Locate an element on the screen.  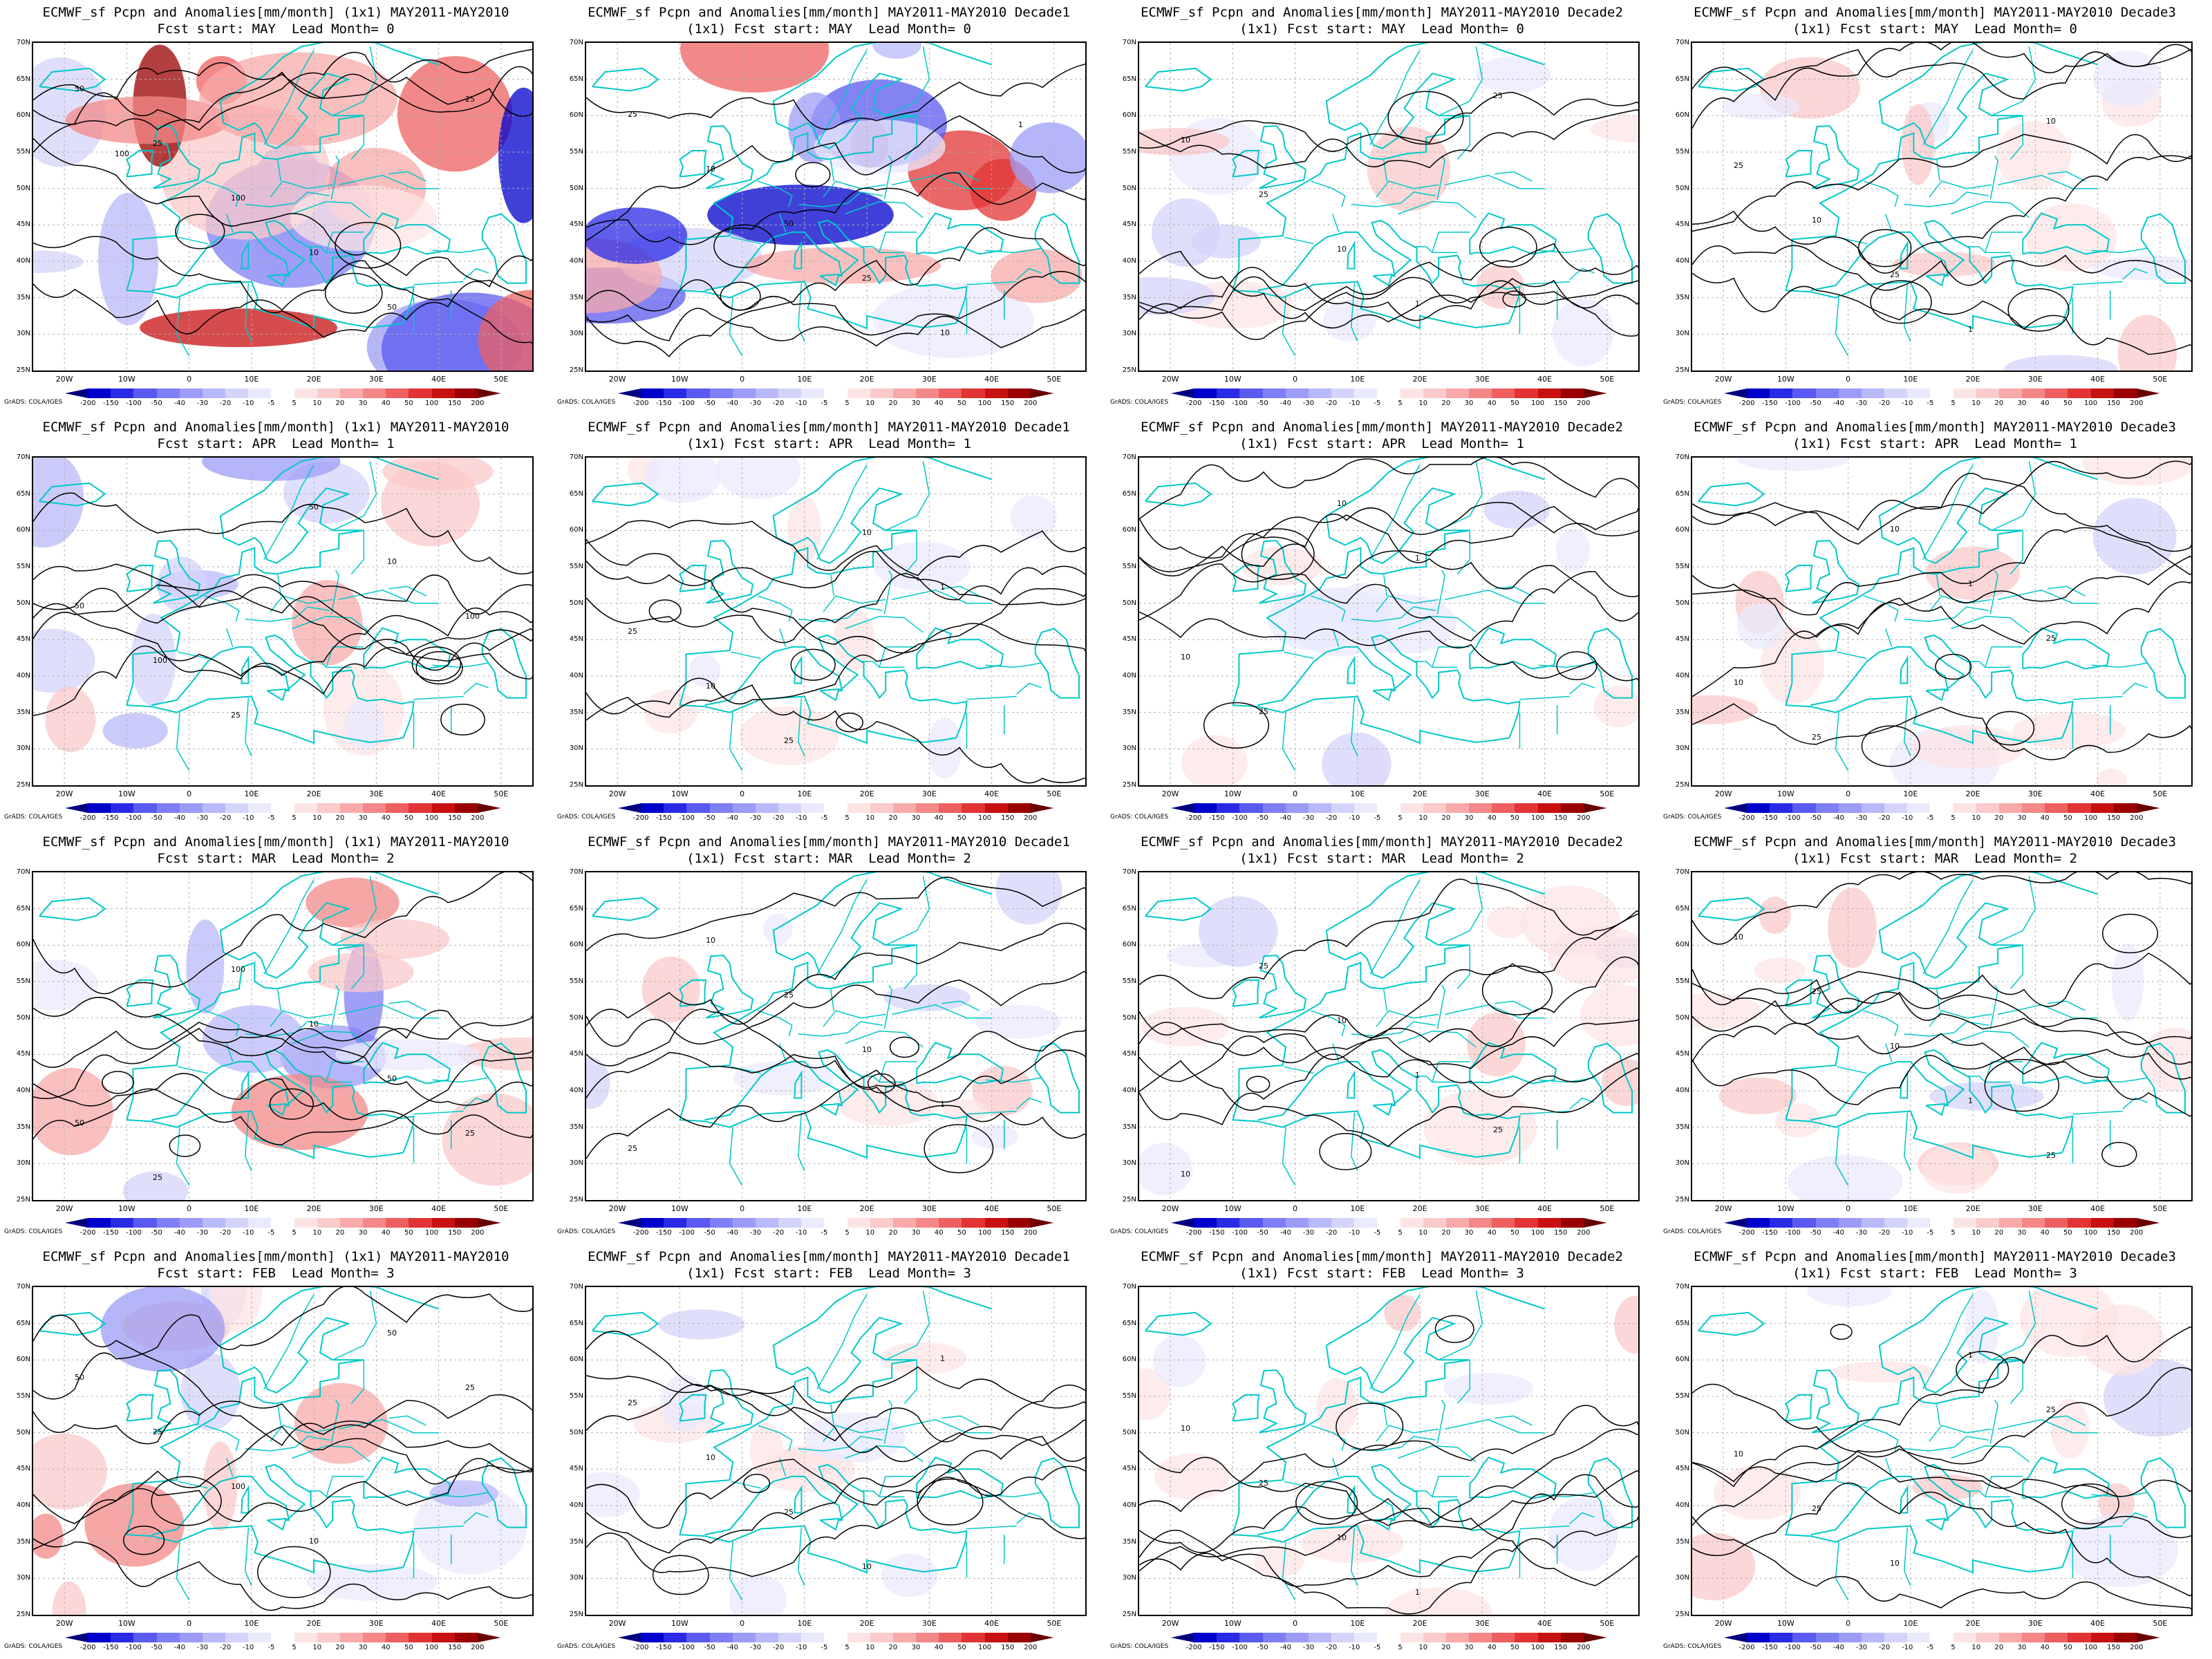
contour-label: 1 is located at coordinates (1971, 330).